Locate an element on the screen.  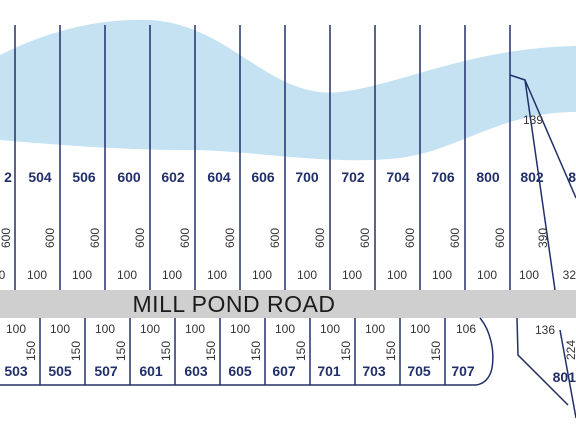
lot-number: 703 is located at coordinates (374, 371).